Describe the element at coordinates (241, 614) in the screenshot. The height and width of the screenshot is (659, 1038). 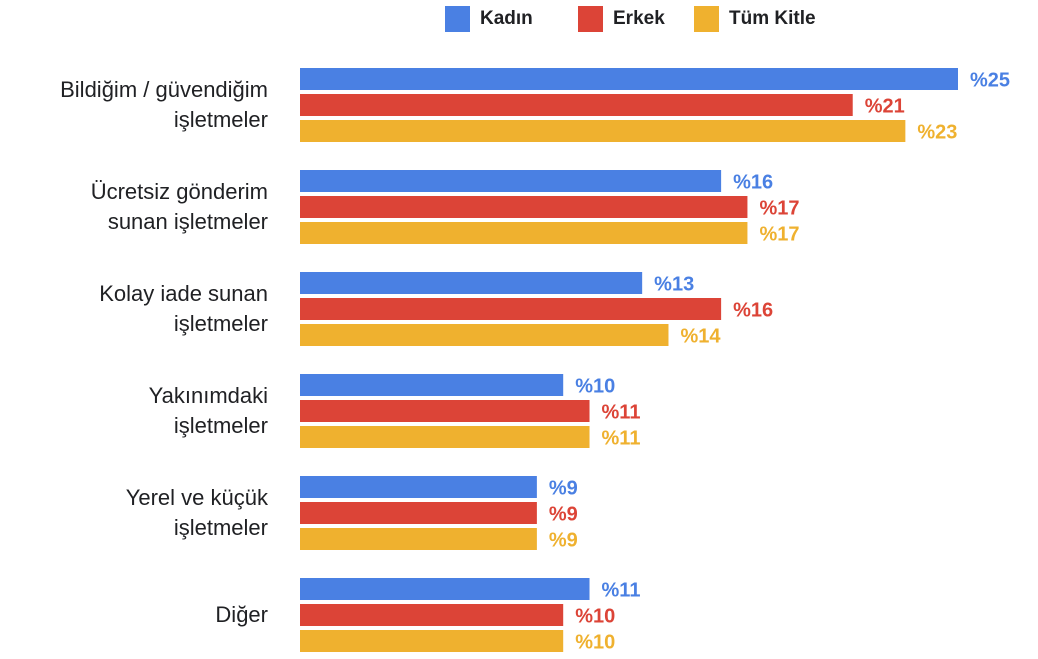
I see `category-label: Diğer` at that location.